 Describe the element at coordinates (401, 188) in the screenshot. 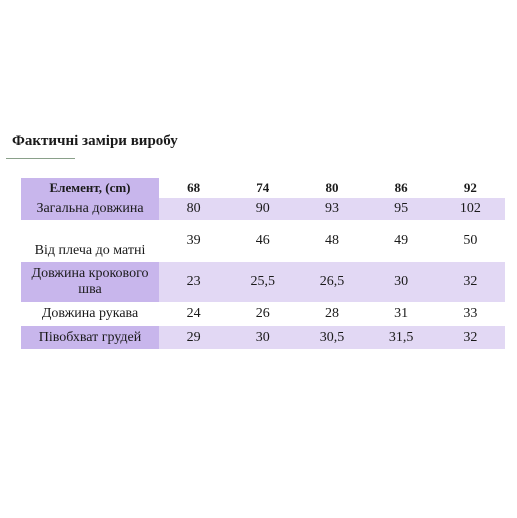

I see `size-header-cell: 86` at that location.